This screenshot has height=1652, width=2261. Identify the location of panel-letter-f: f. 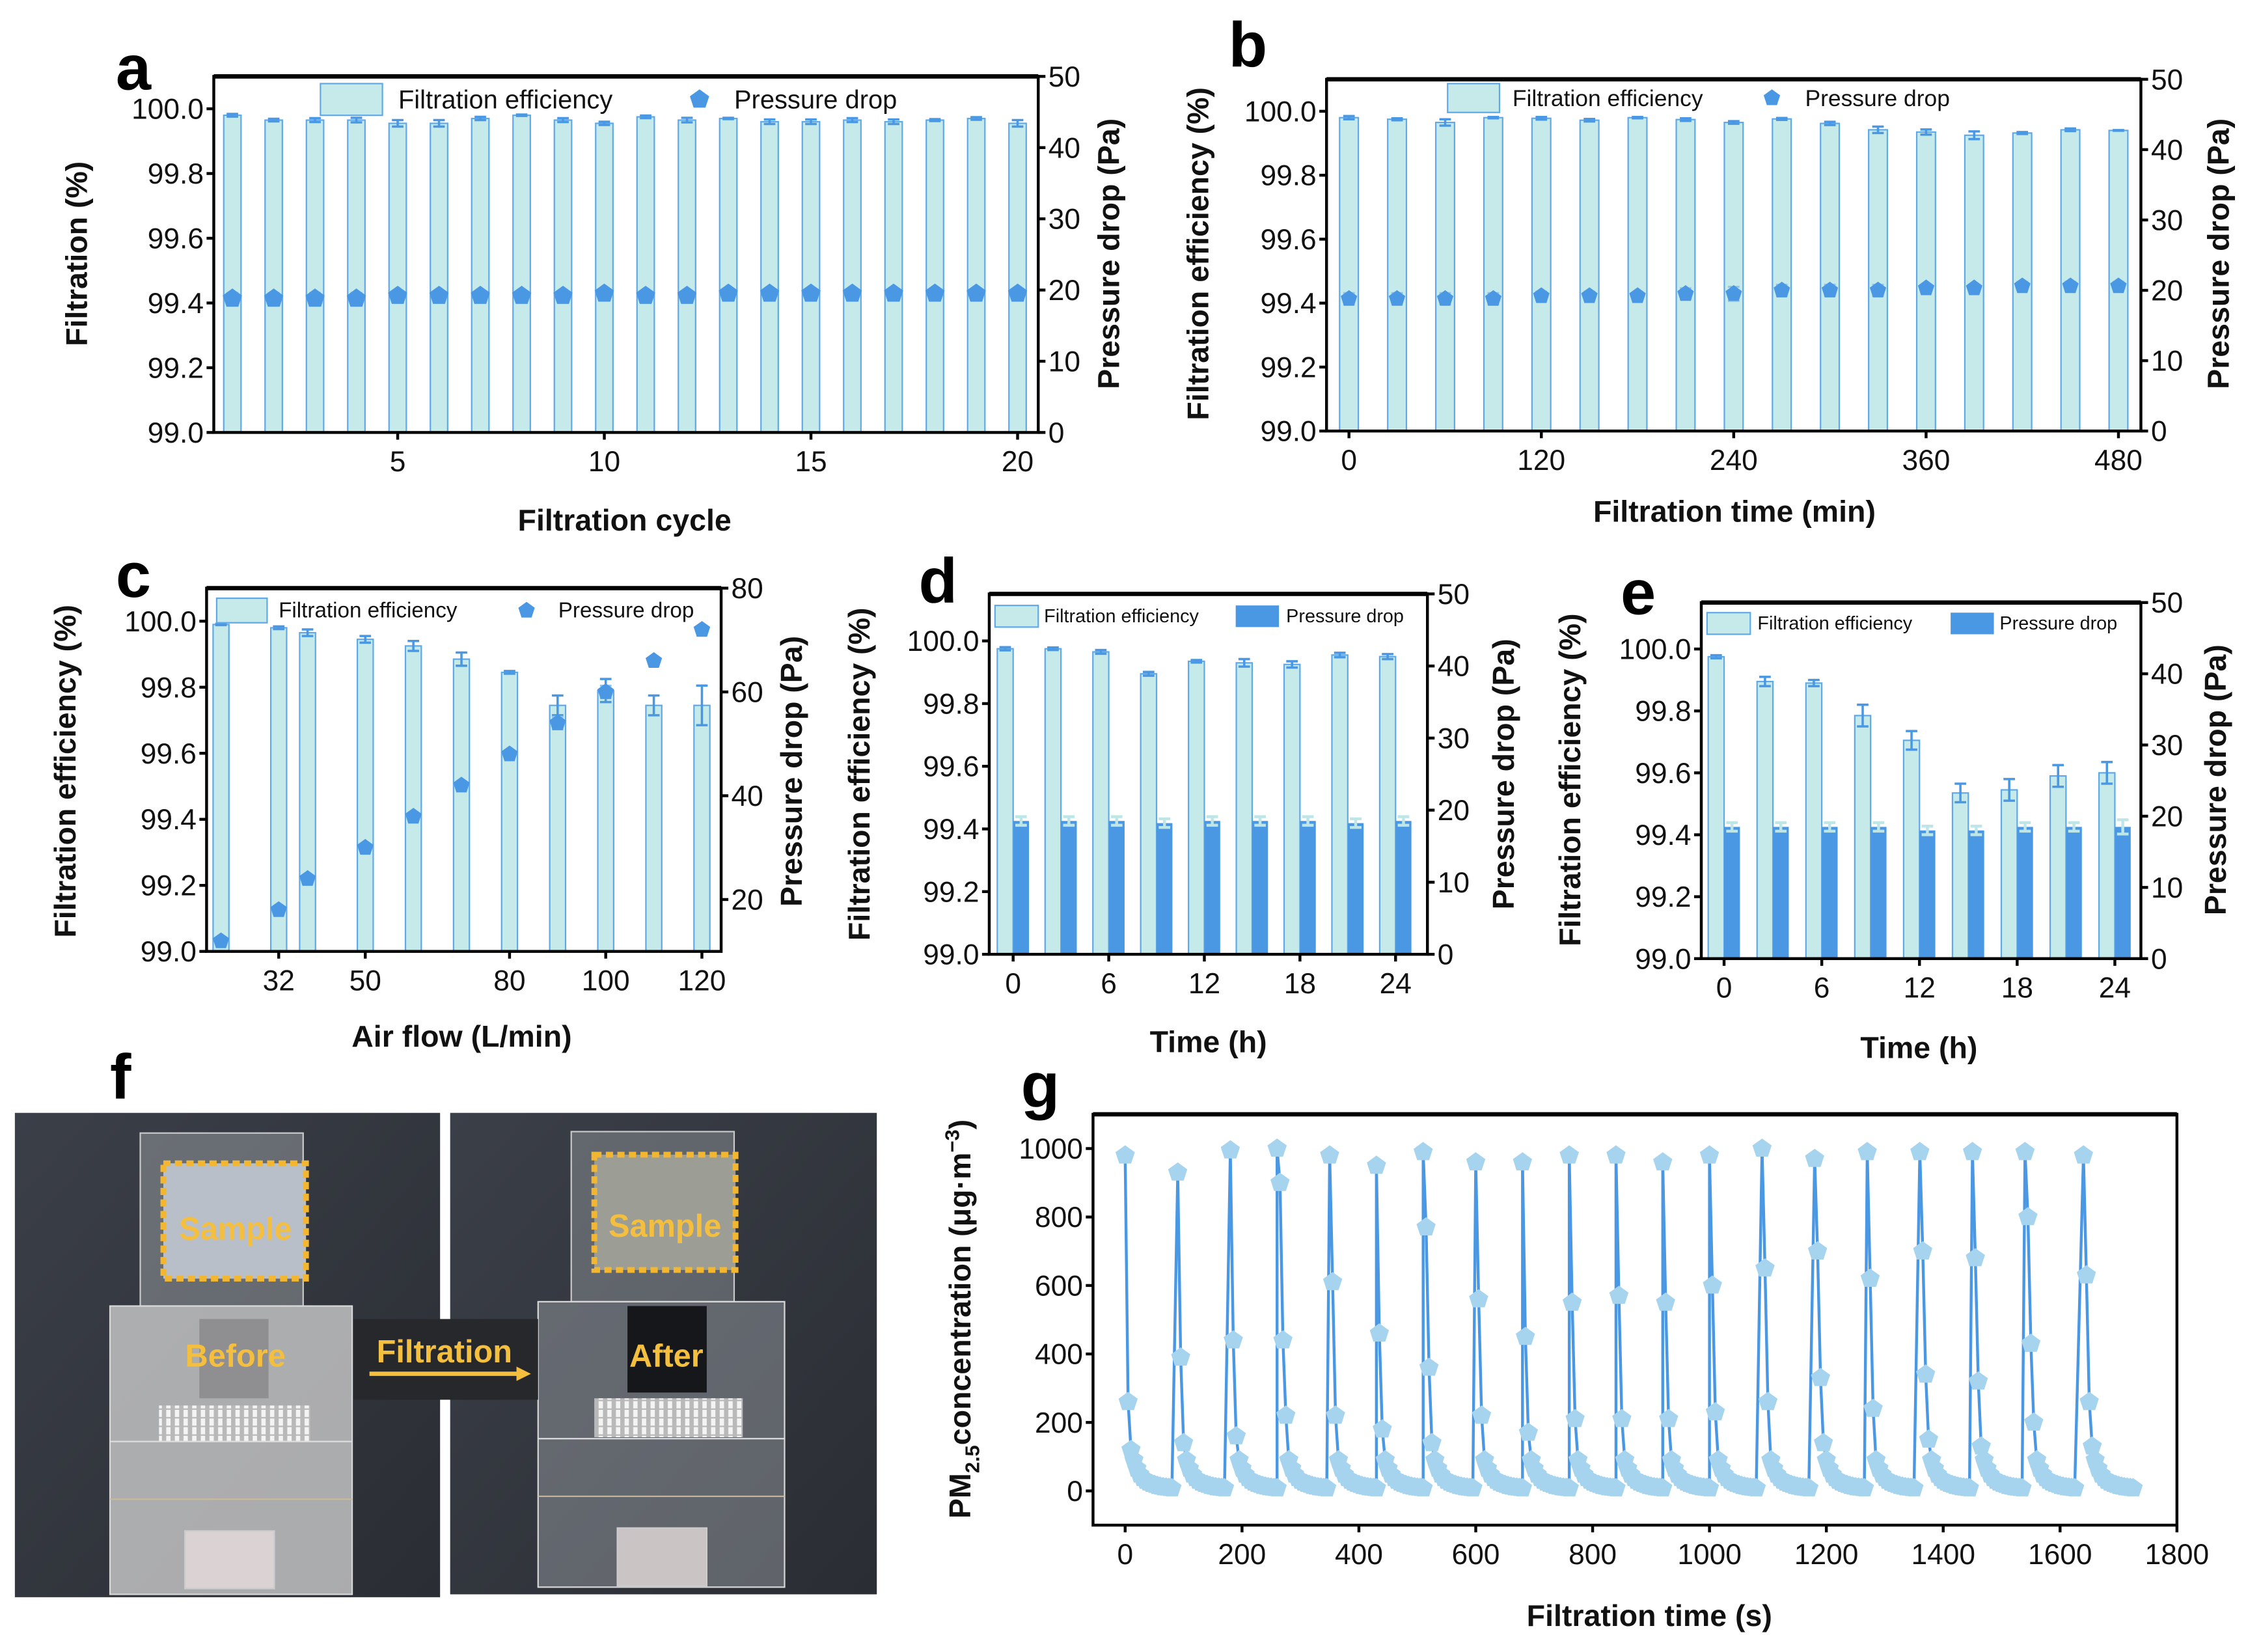
(120, 1076).